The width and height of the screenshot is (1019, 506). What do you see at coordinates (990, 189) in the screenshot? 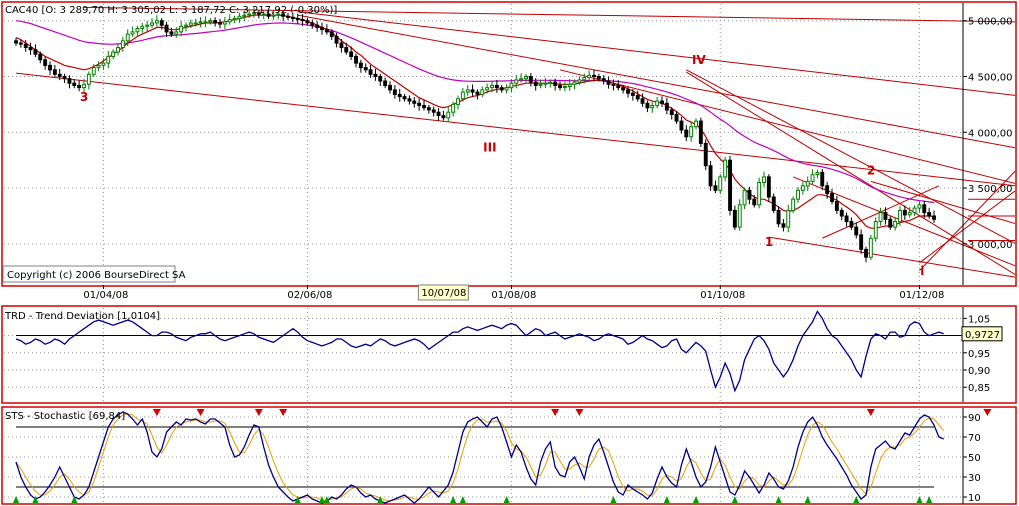
I see `price-tick-label: 3 500,00` at bounding box center [990, 189].